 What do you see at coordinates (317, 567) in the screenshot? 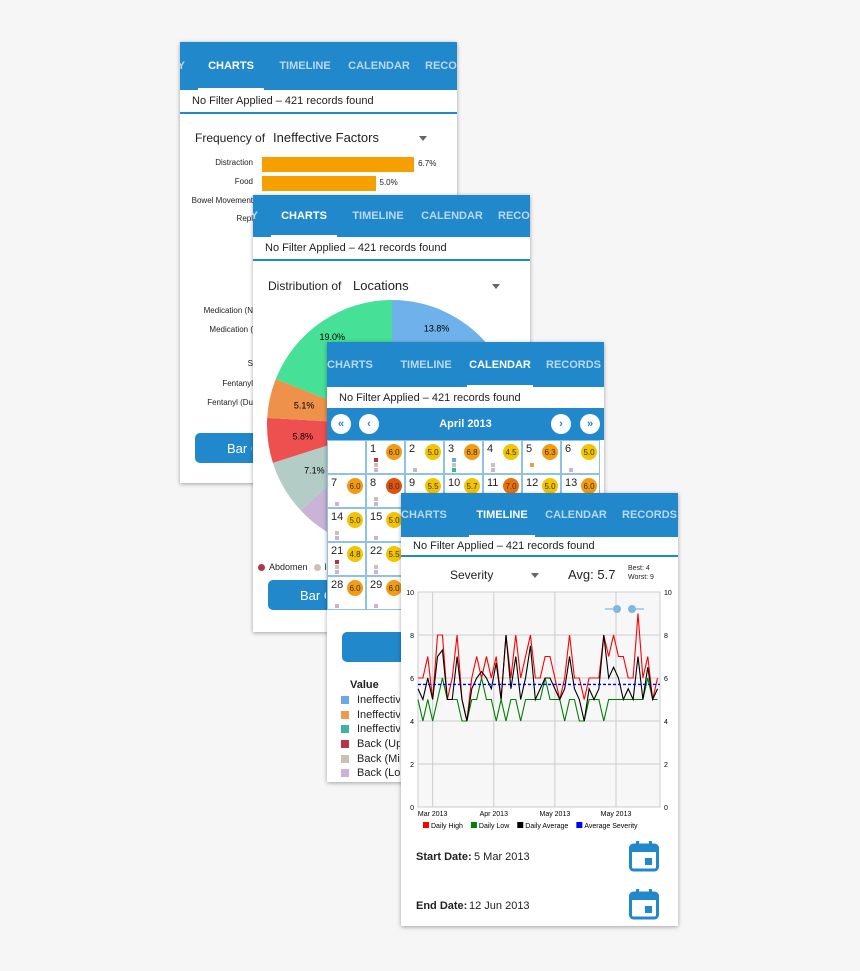
I see `legend-dot-icon` at bounding box center [317, 567].